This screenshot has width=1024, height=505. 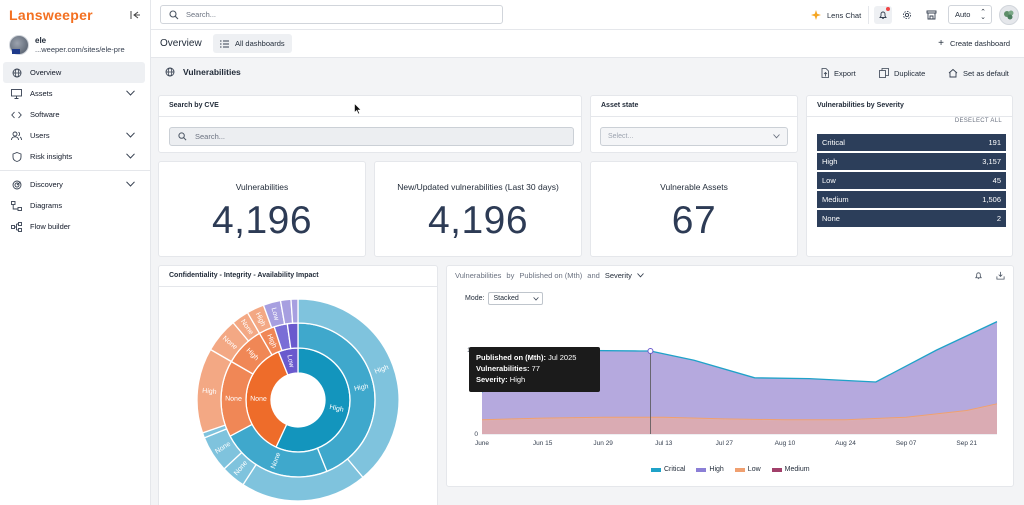 What do you see at coordinates (233, 399) in the screenshot?
I see `sunburst-label: None` at bounding box center [233, 399].